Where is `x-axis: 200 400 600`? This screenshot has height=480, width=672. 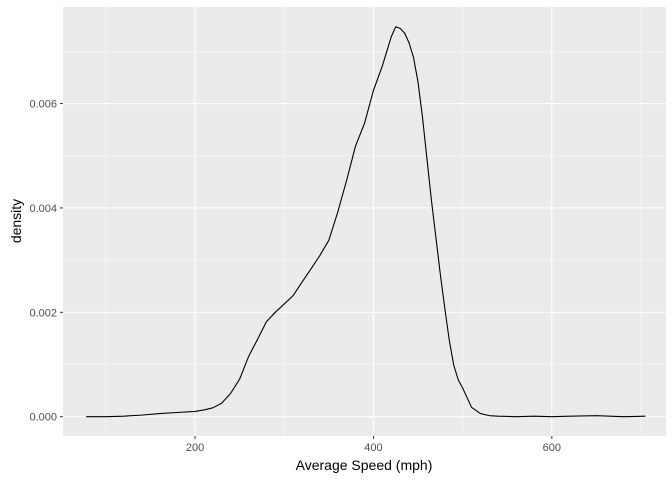
x-axis: 200 400 600 is located at coordinates (373, 445).